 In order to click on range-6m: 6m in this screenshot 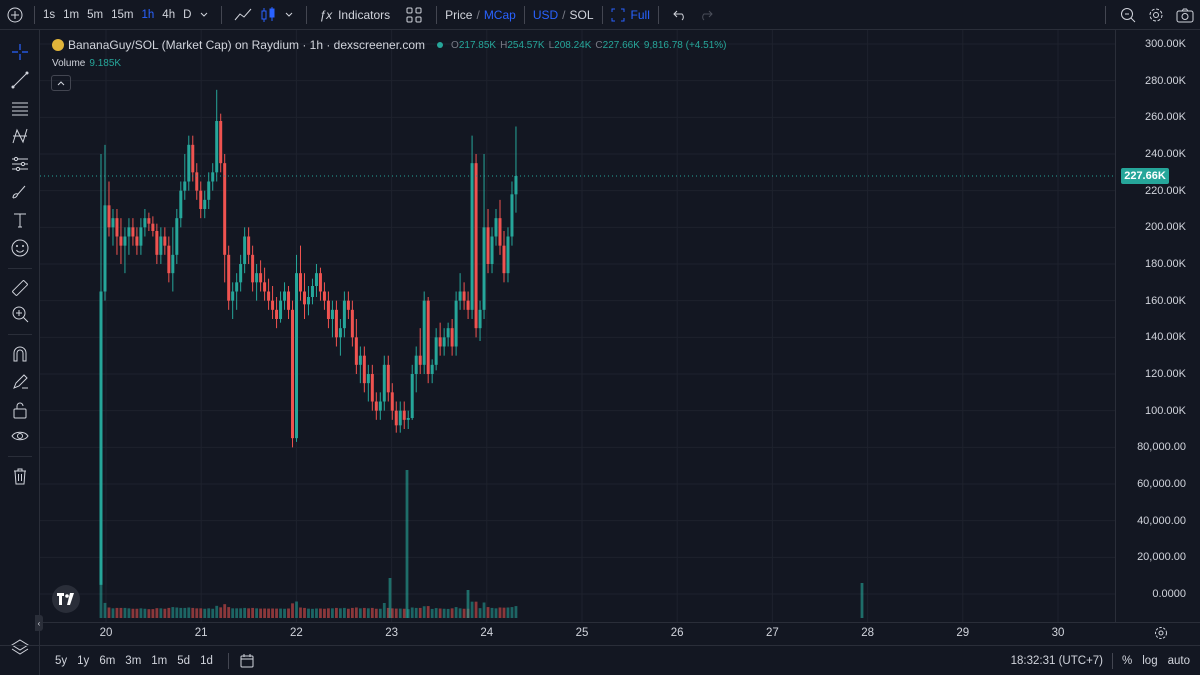, I will do `click(107, 660)`.